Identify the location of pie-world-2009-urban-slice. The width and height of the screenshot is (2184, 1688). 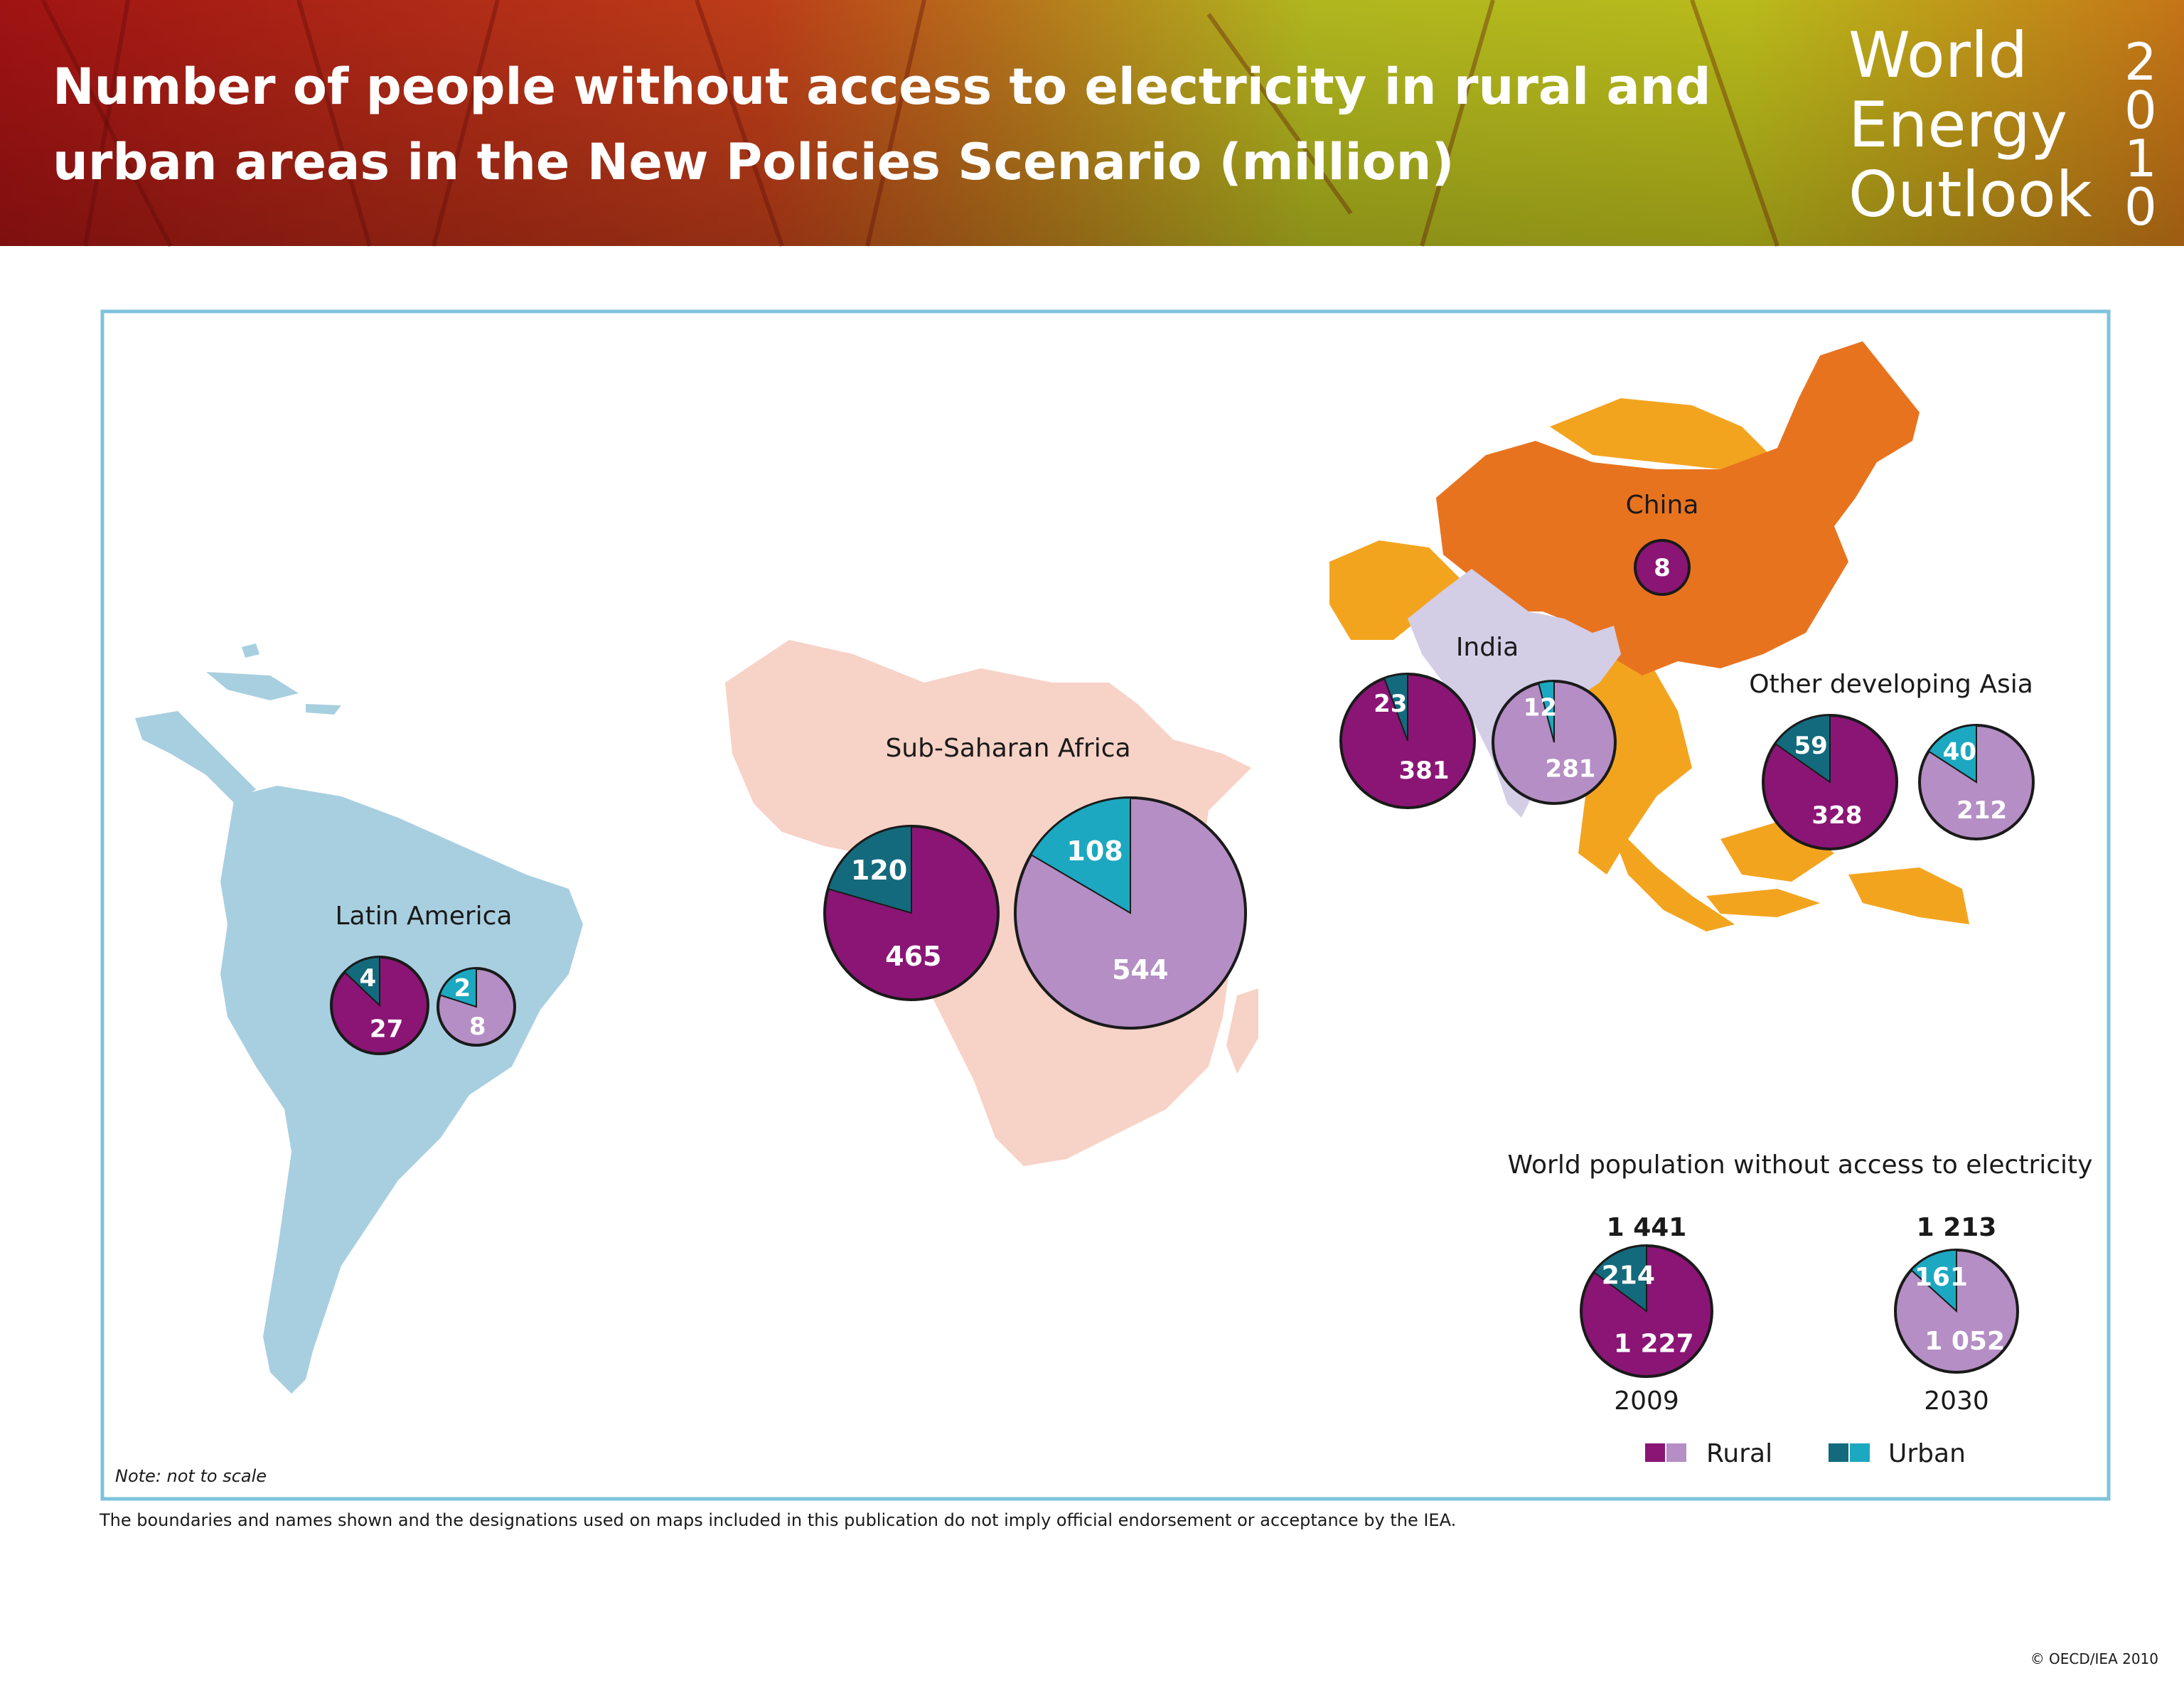
(1620, 1278).